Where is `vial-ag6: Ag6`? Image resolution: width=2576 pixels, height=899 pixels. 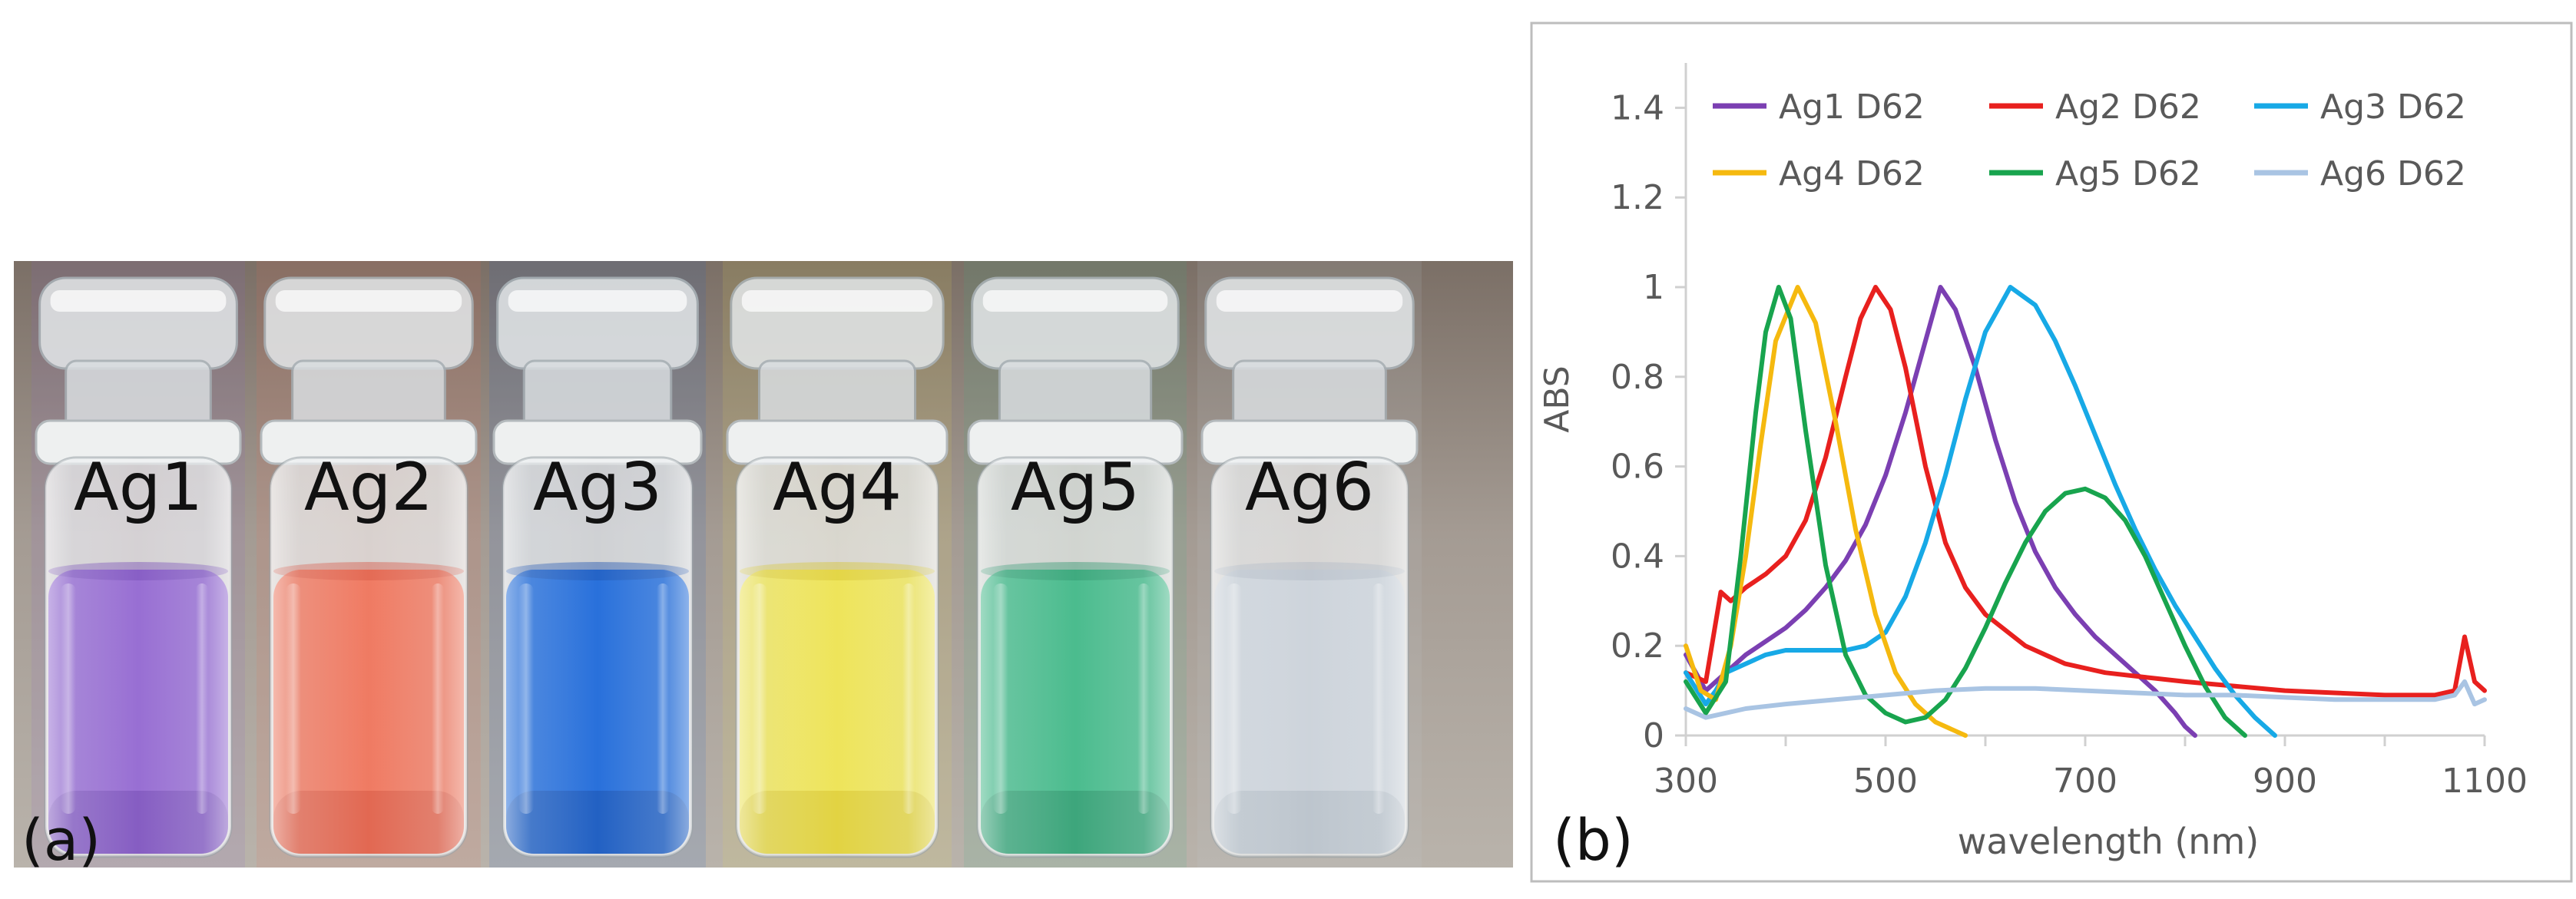
vial-ag6: Ag6 is located at coordinates (1309, 564).